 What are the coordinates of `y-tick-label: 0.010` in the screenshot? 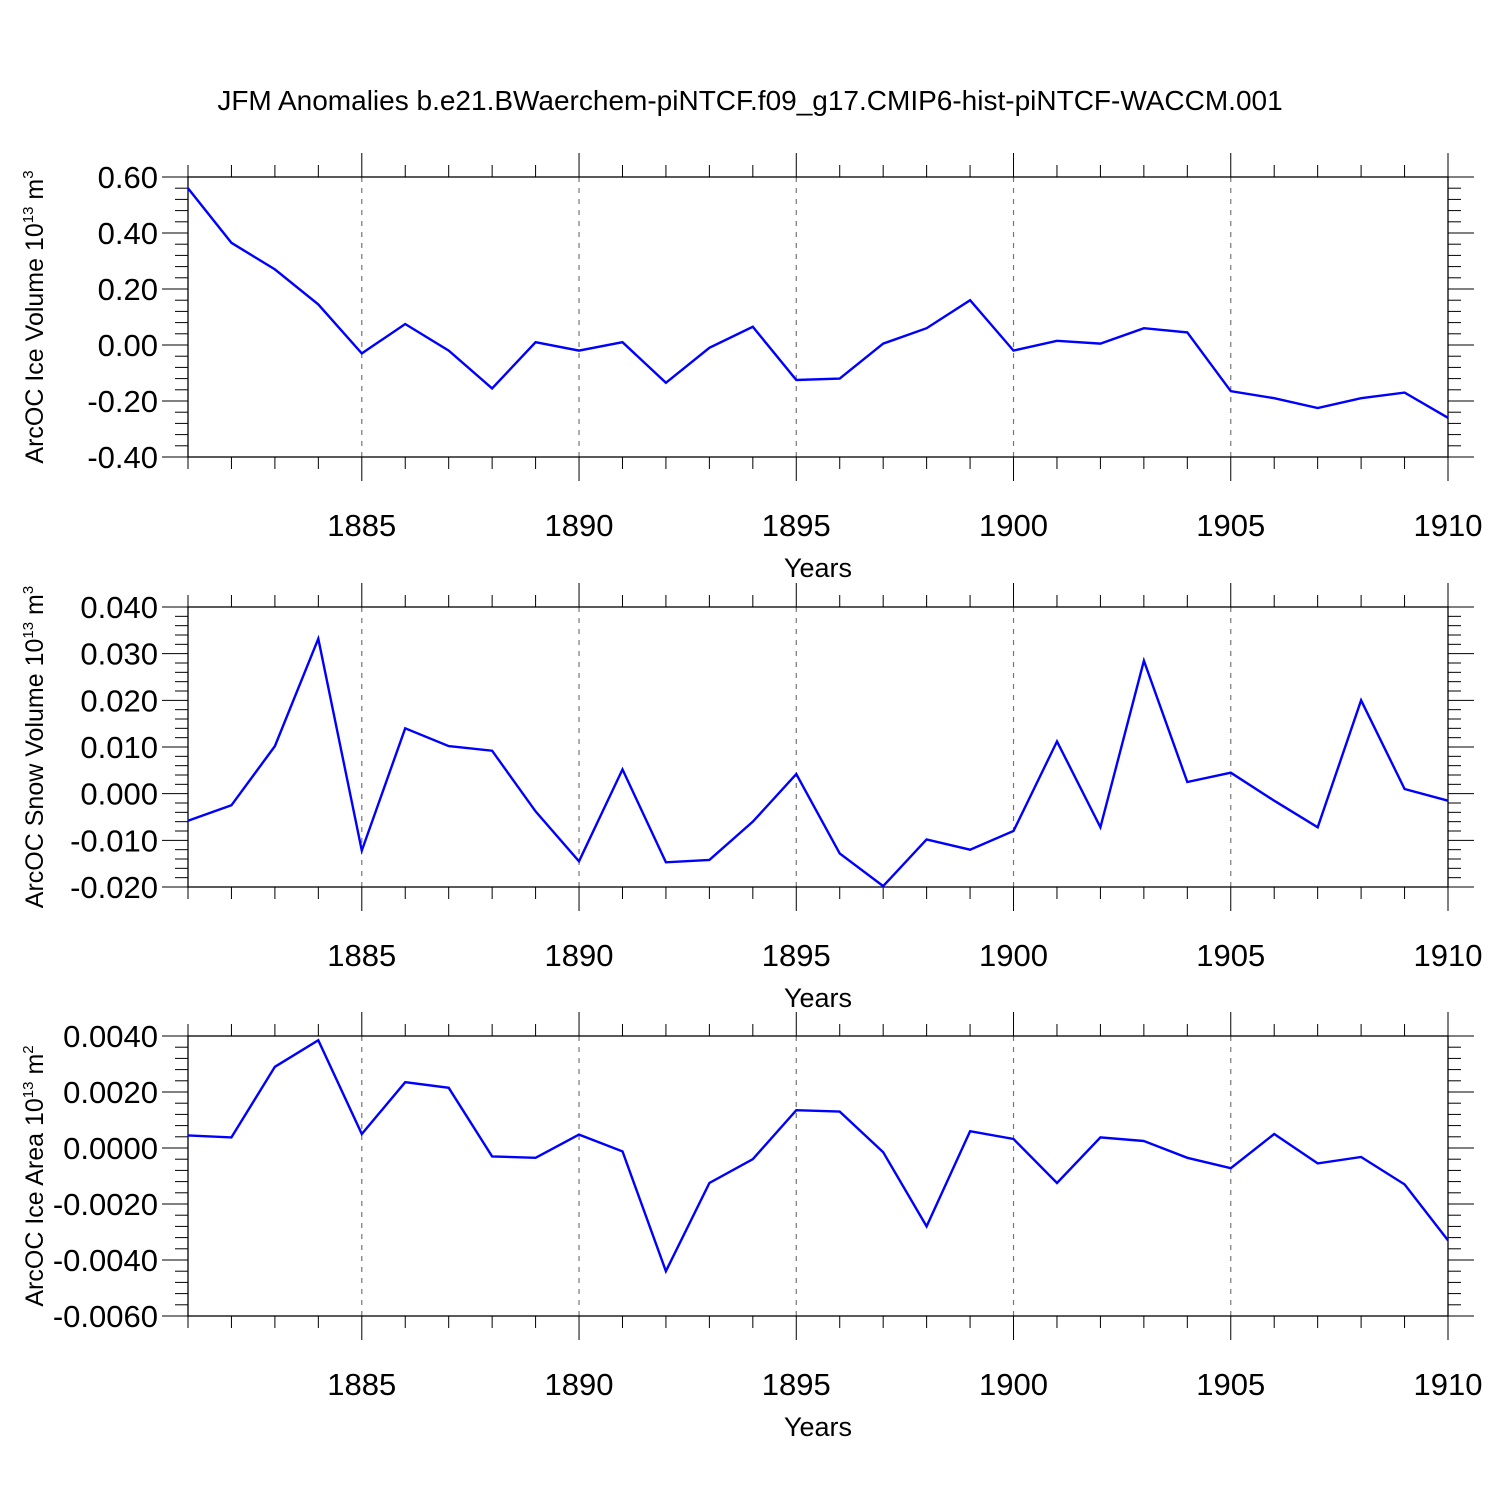 It's located at (119, 747).